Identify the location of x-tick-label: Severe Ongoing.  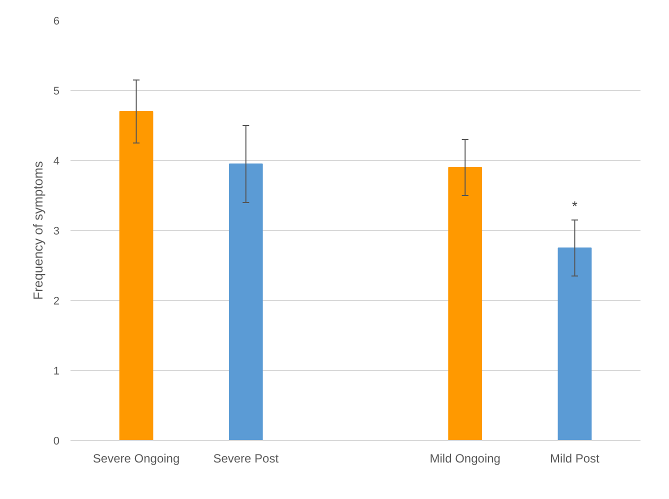
(136, 459).